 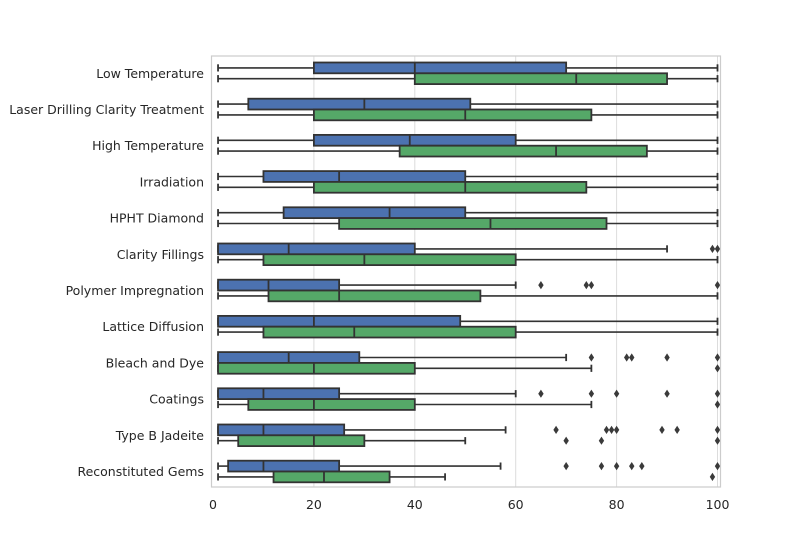 What do you see at coordinates (314, 504) in the screenshot?
I see `xtick-label-20: 20` at bounding box center [314, 504].